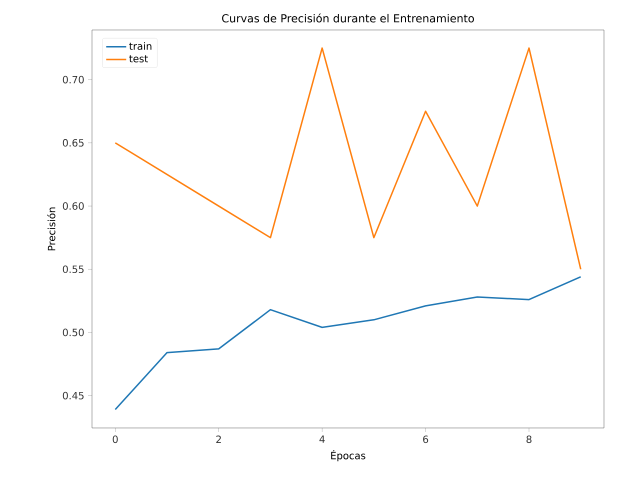 The width and height of the screenshot is (626, 486). I want to click on y-tick-label: 0.65, so click(73, 143).